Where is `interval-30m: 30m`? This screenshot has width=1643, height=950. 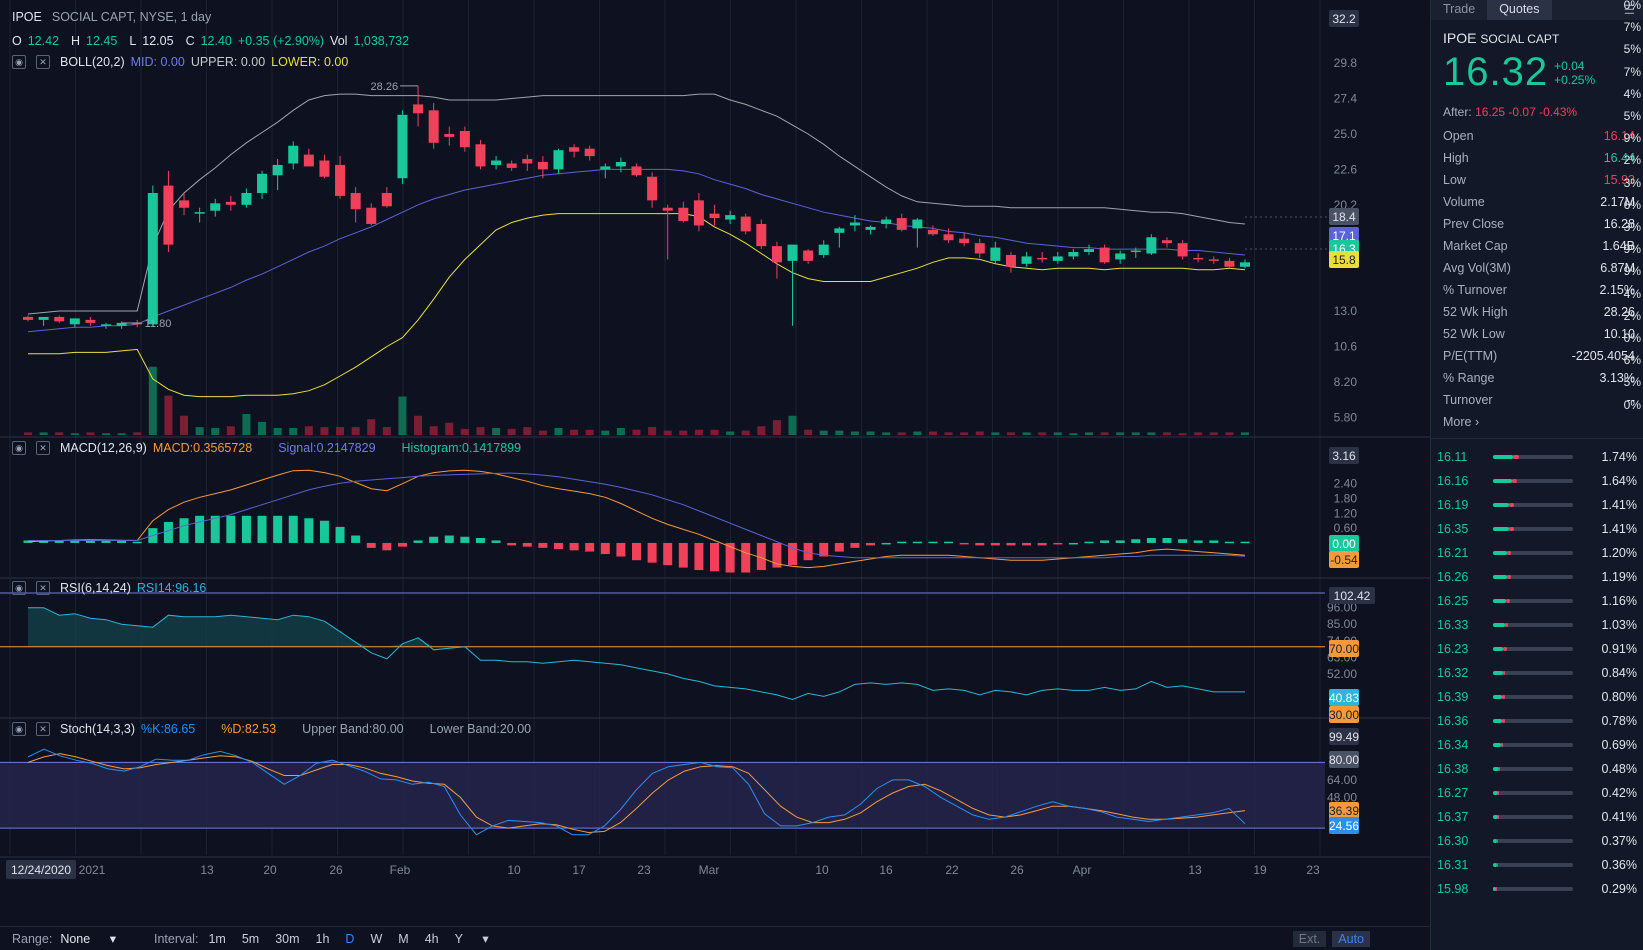
interval-30m: 30m is located at coordinates (287, 938).